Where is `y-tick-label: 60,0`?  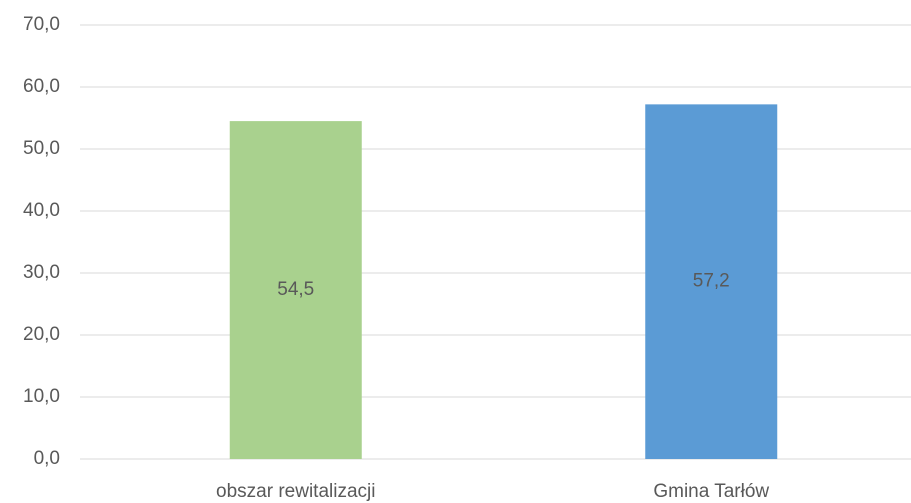
y-tick-label: 60,0 is located at coordinates (41, 86).